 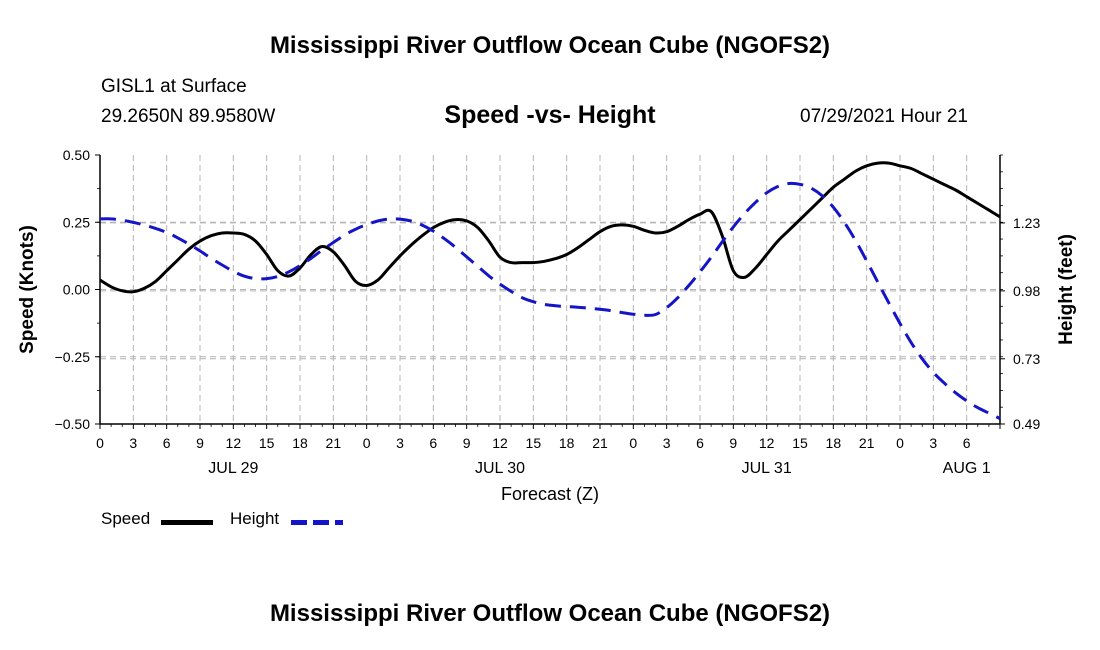 I want to click on y-tick-label: −0.25, so click(x=73, y=357).